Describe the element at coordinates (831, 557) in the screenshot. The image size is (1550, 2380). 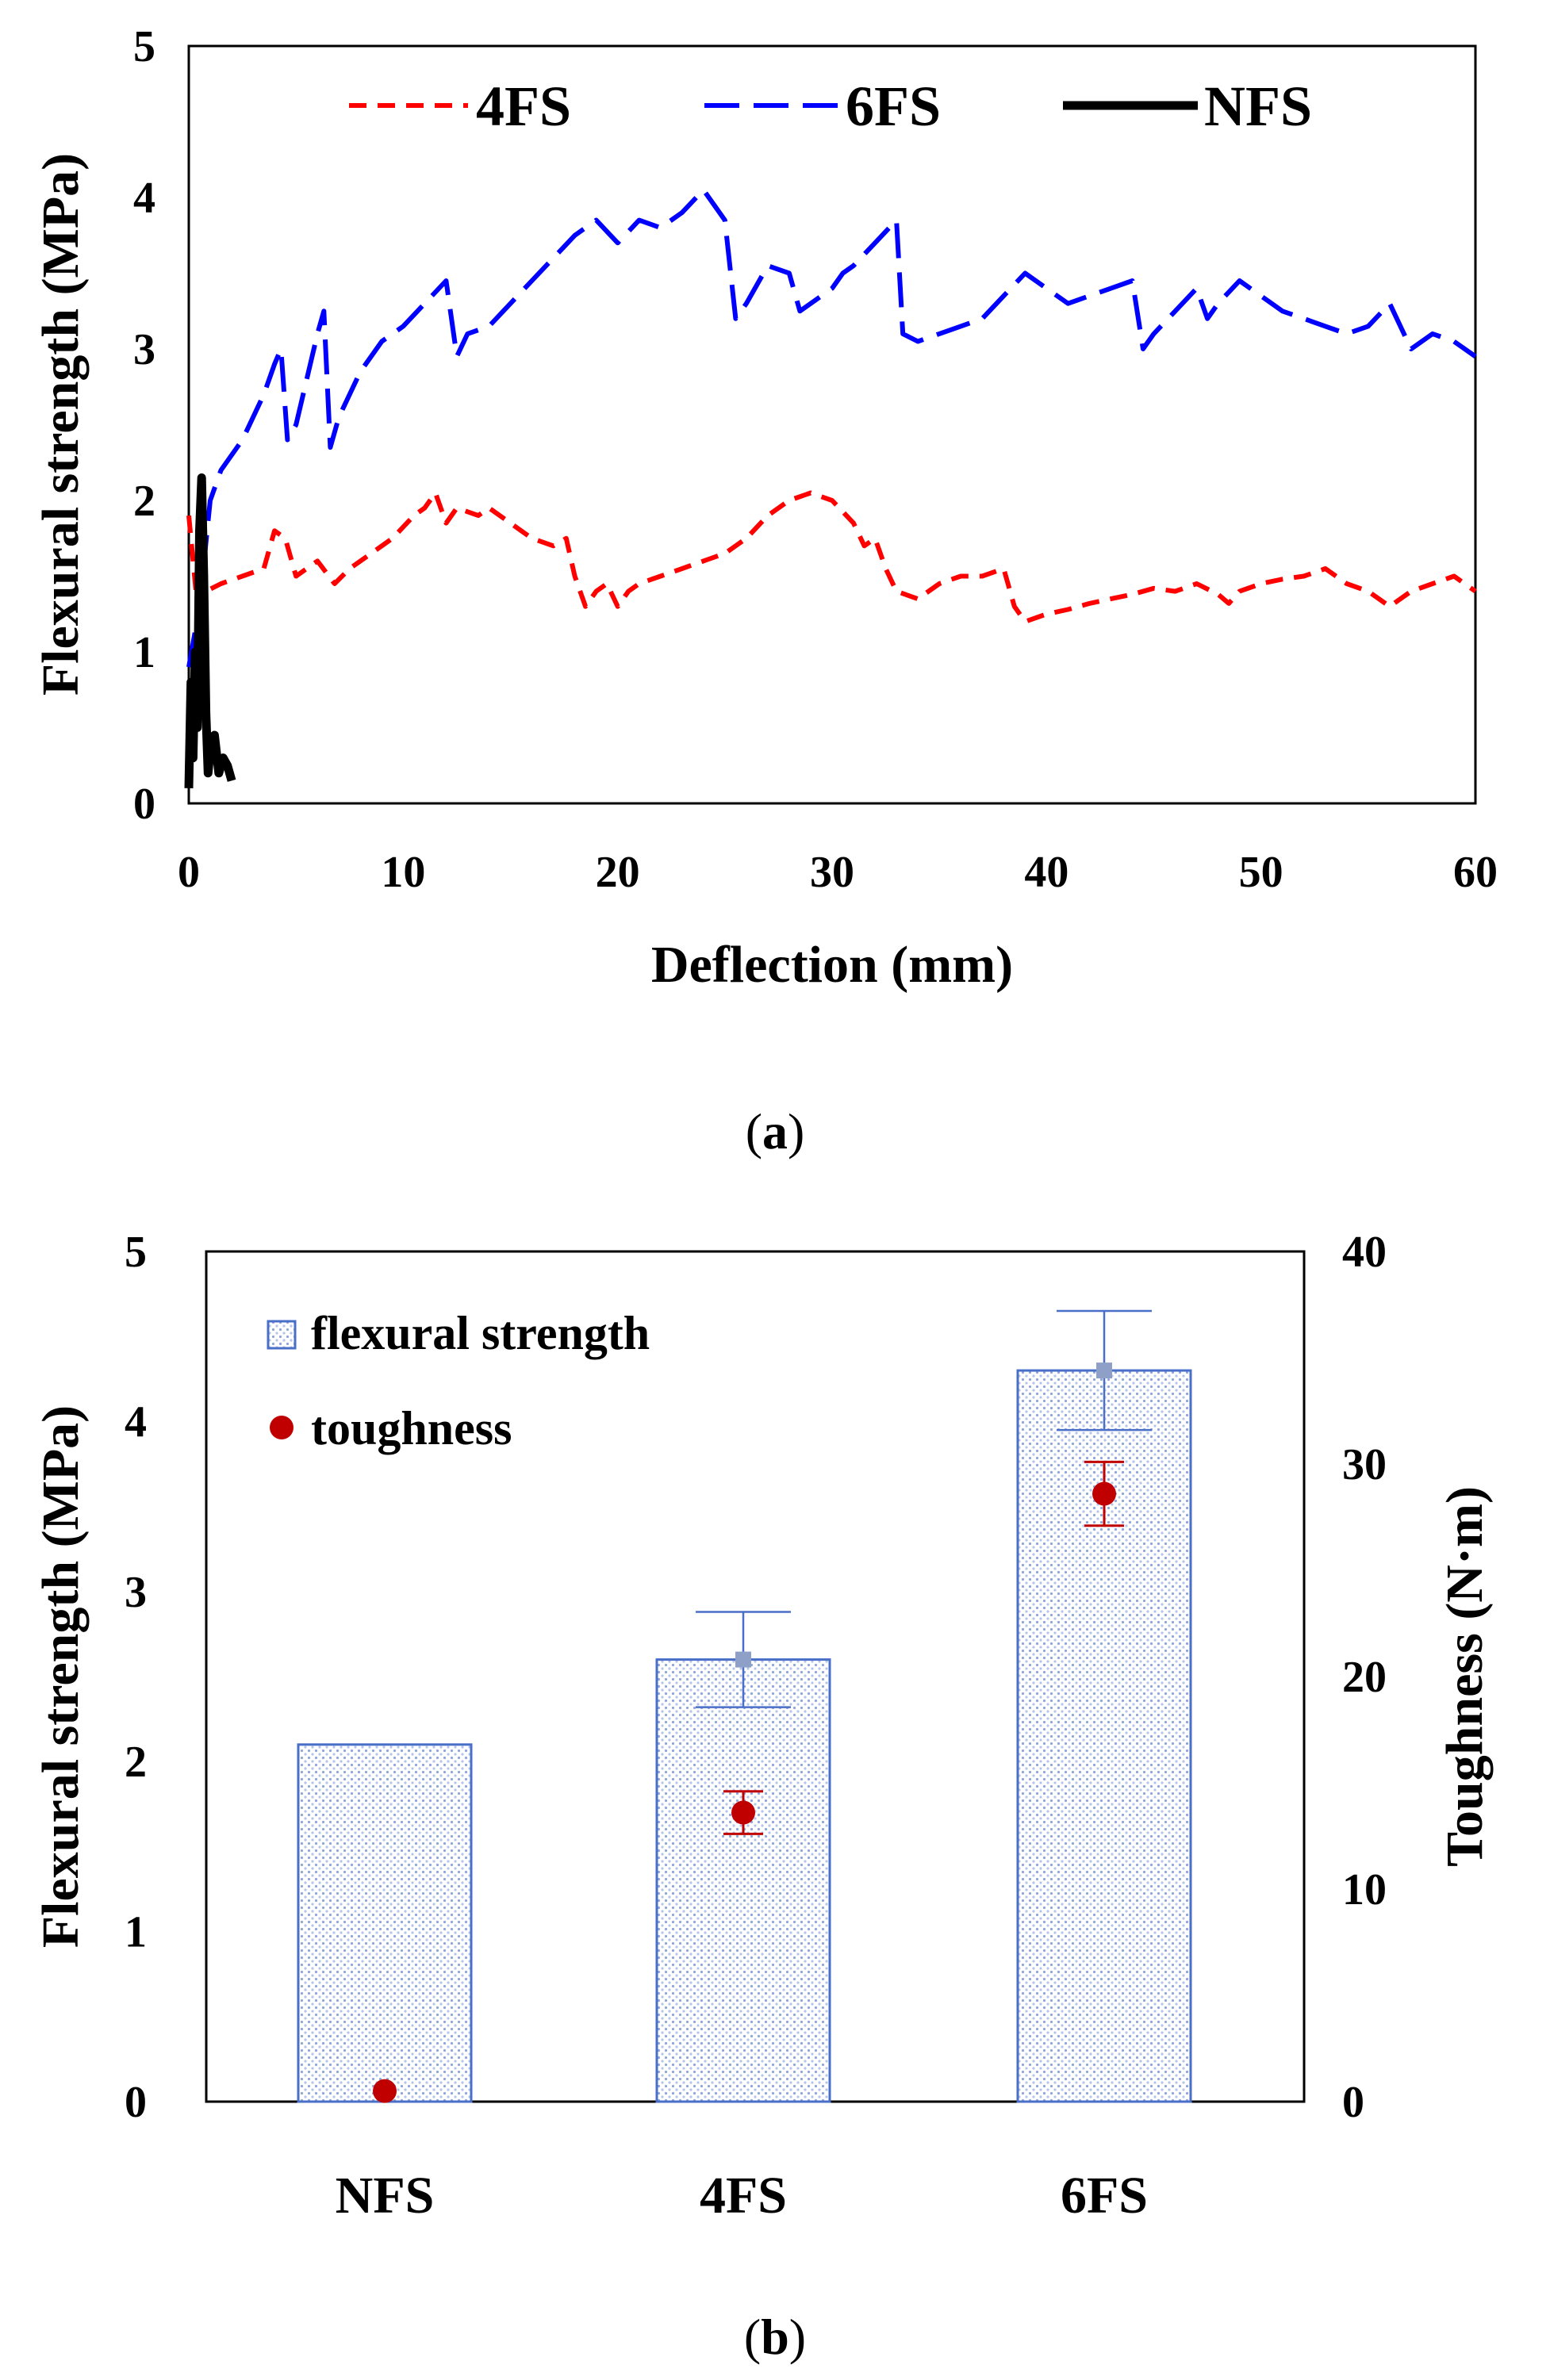
I see `series-line-4fs` at that location.